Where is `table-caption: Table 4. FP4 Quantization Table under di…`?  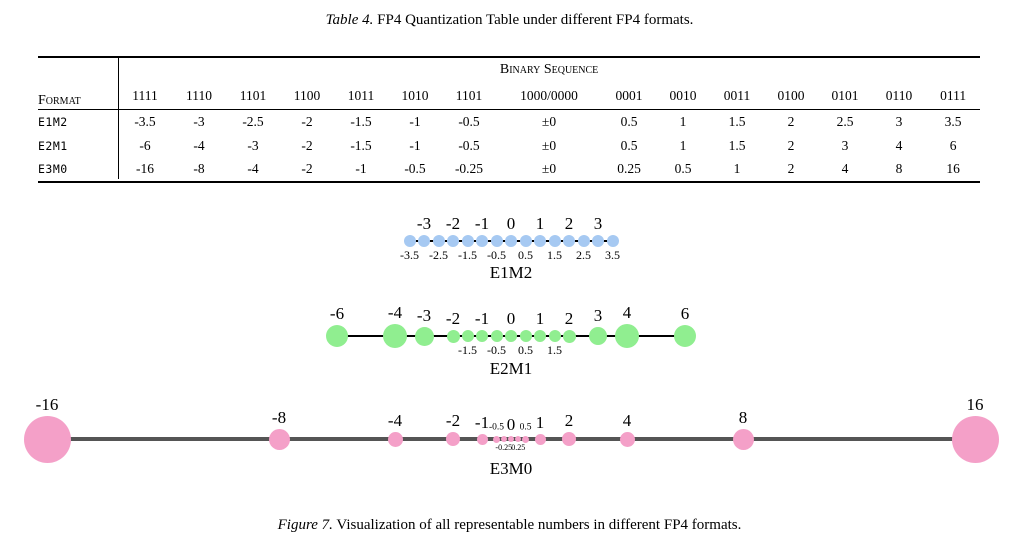
table-caption: Table 4. FP4 Quantization Table under di… is located at coordinates (509, 20).